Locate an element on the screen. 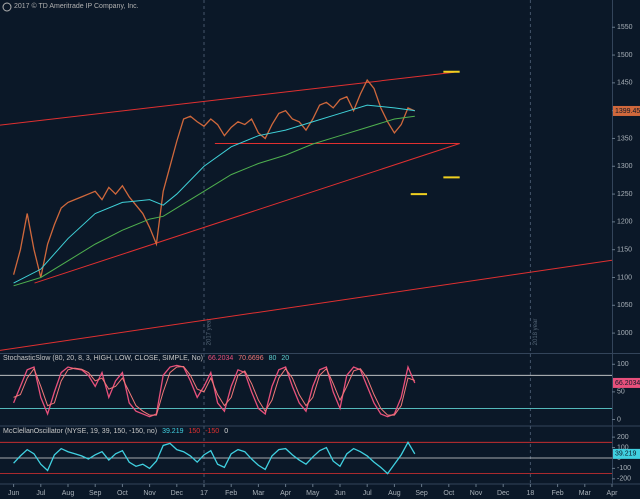 The width and height of the screenshot is (640, 499). year-label: 2017 year is located at coordinates (210, 332).